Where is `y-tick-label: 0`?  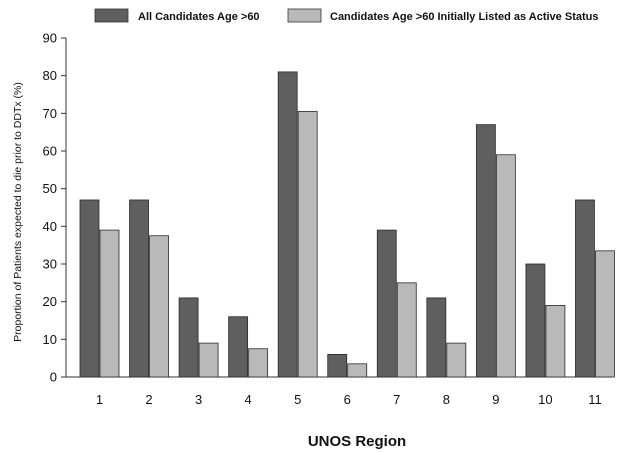 y-tick-label: 0 is located at coordinates (53, 377).